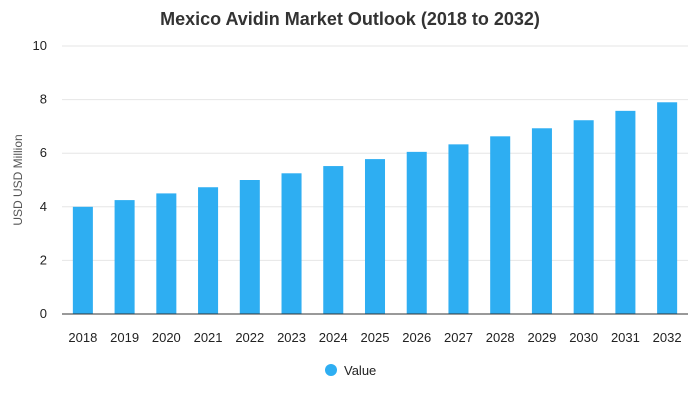 This screenshot has height=400, width=700. Describe the element at coordinates (82, 337) in the screenshot. I see `x-tick-label-2018: 2018` at that location.